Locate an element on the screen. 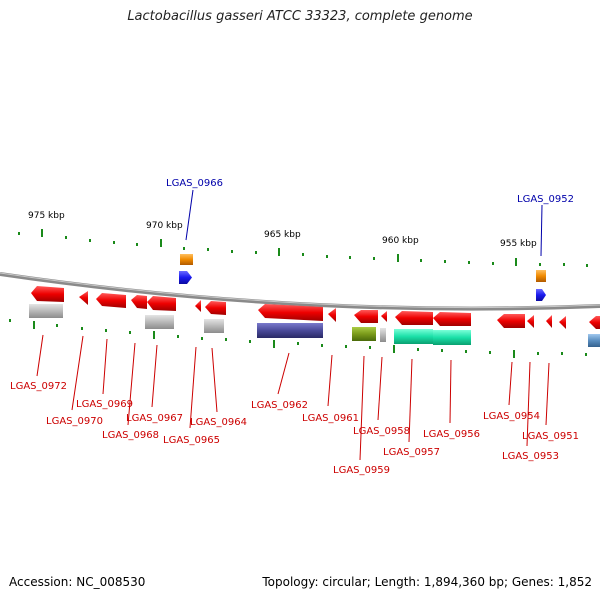  genome-backbone is located at coordinates (300, 291).